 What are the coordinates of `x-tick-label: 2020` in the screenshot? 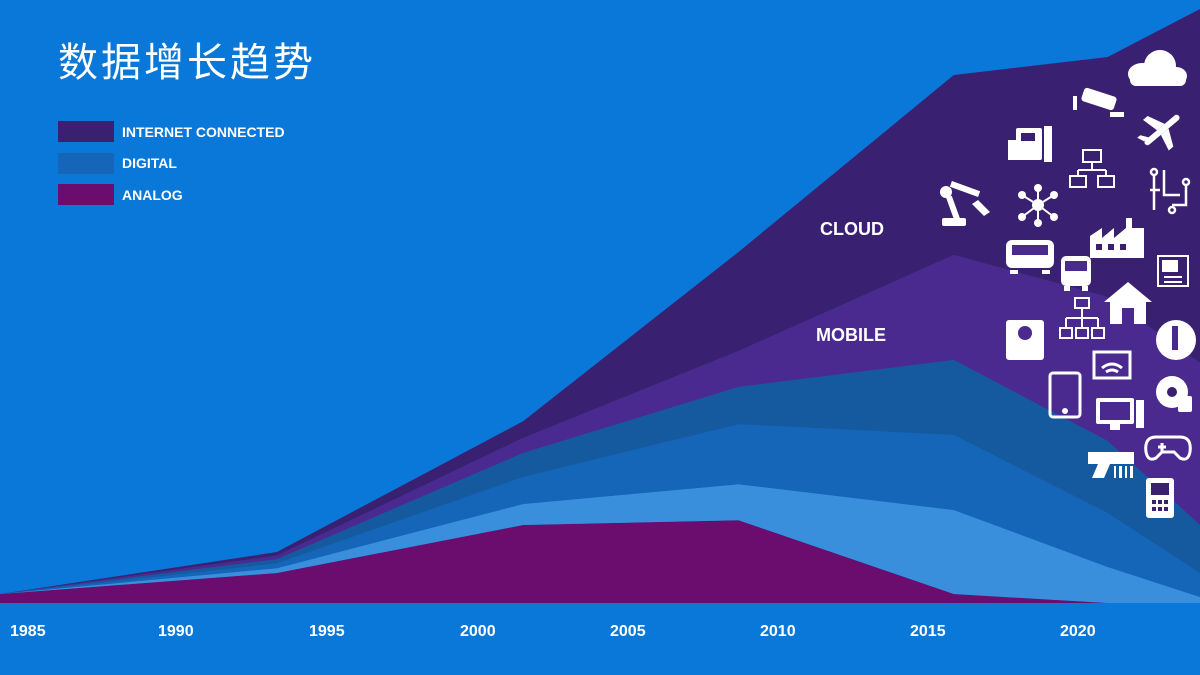 It's located at (1078, 631).